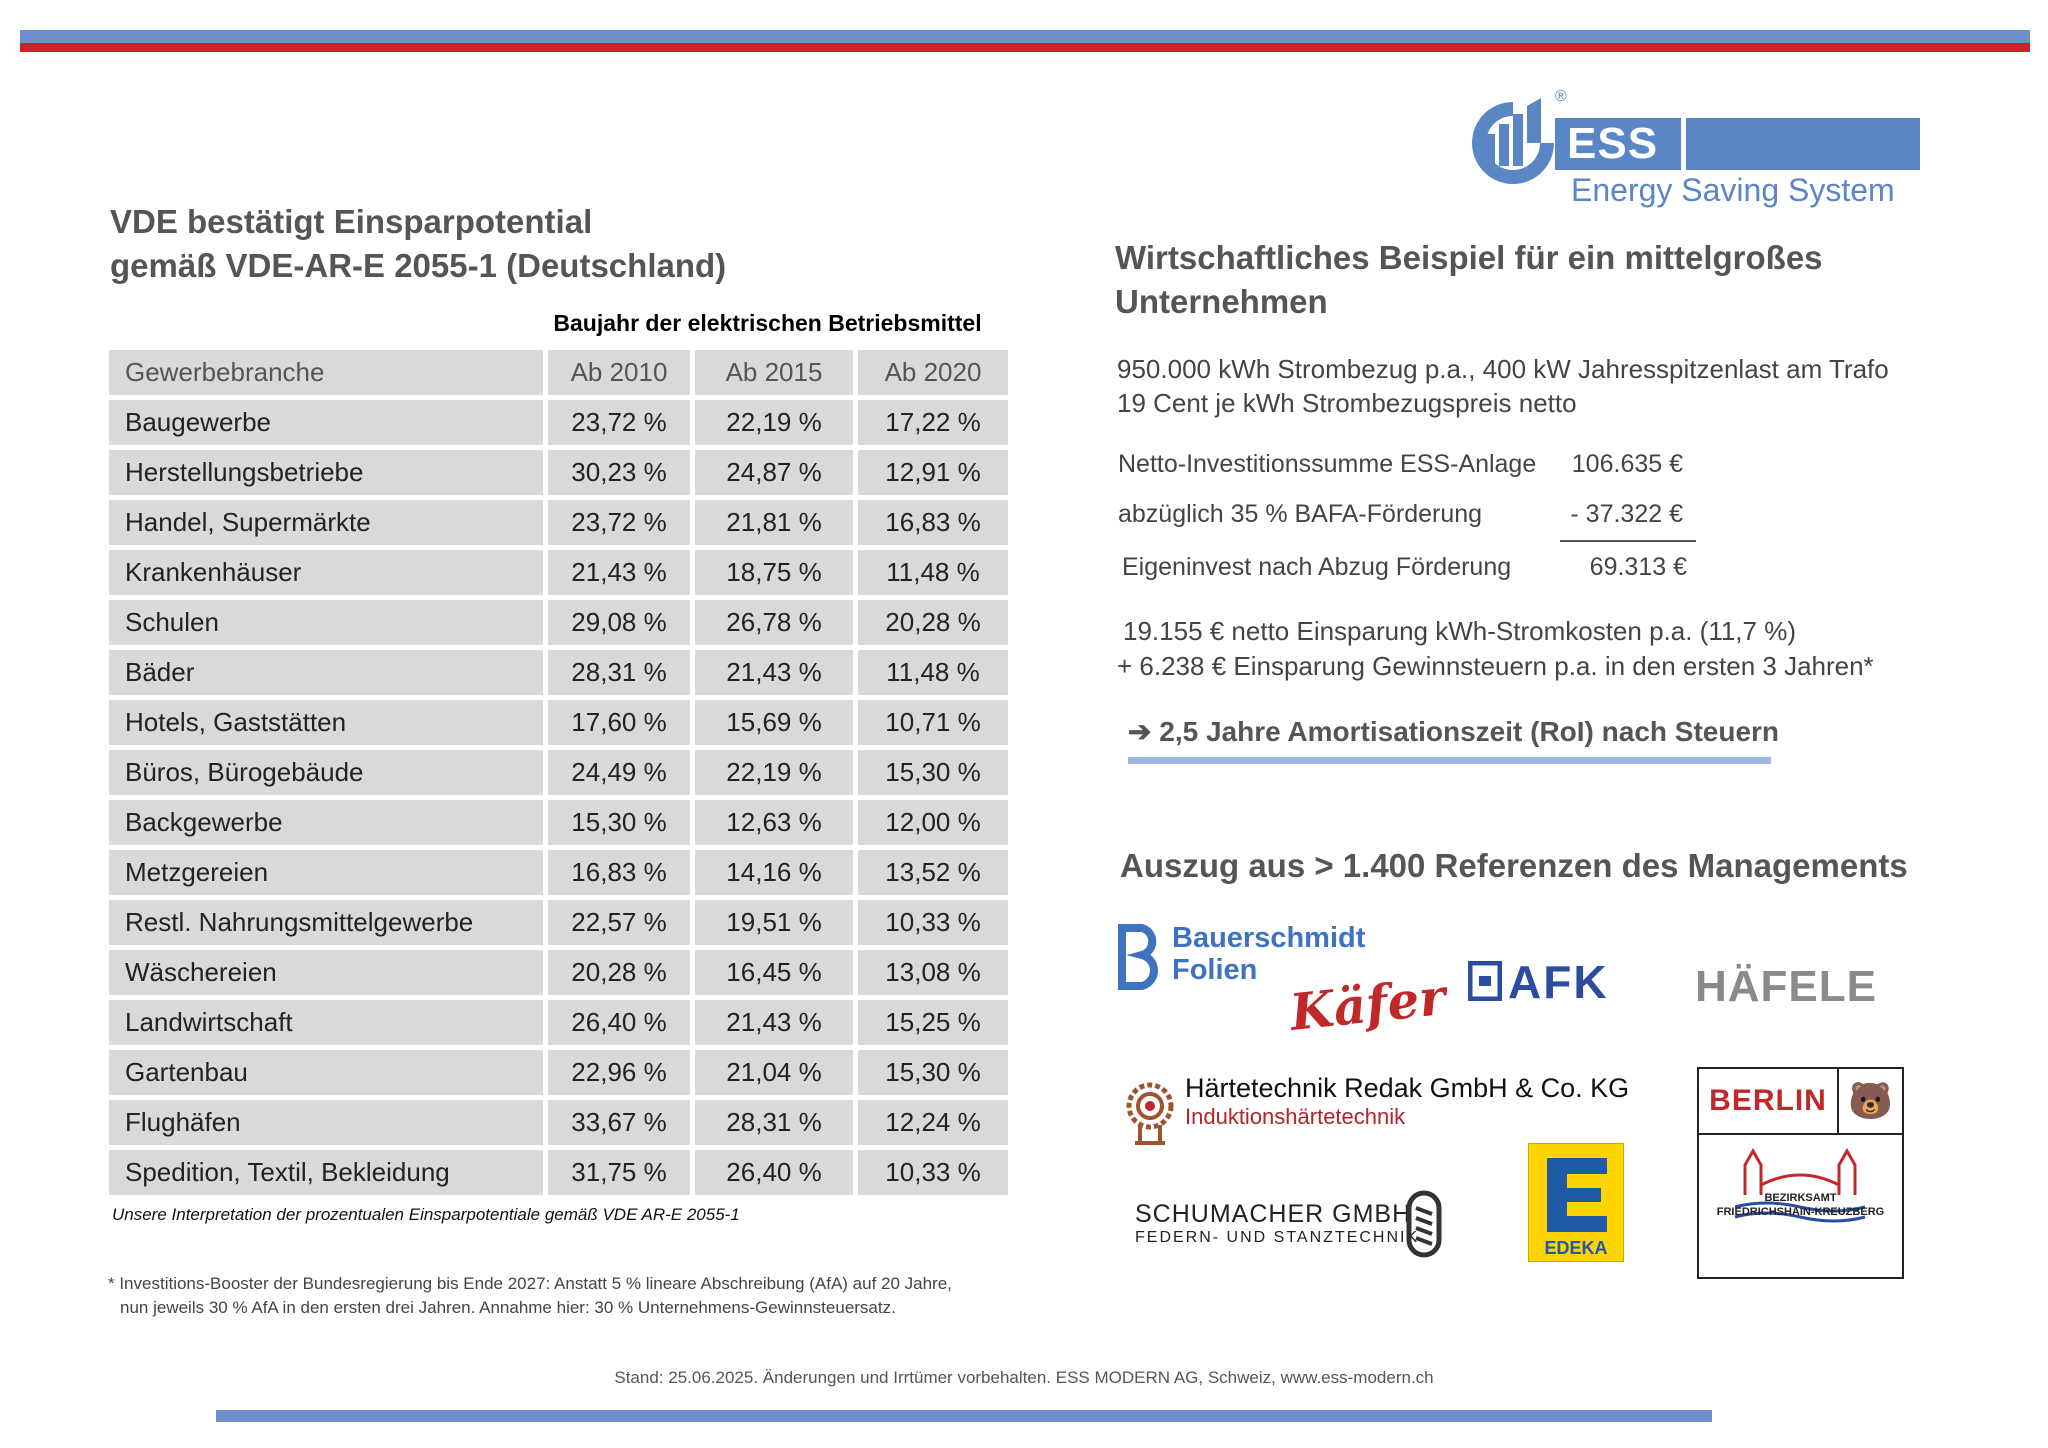 The height and width of the screenshot is (1448, 2048). Describe the element at coordinates (1684, 144) in the screenshot. I see `logo-divider` at that location.